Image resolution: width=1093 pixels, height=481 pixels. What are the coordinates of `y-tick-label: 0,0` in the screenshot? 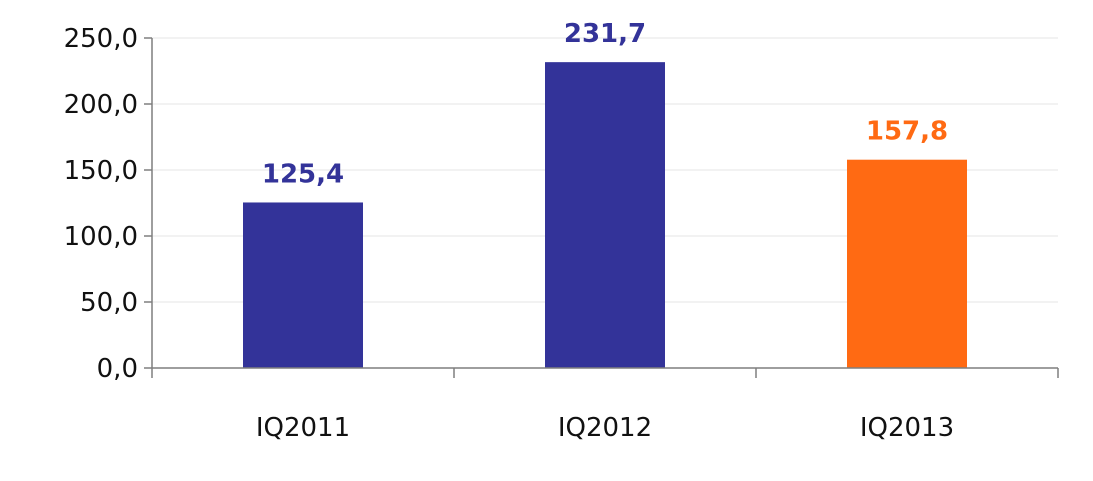 It's located at (117, 369).